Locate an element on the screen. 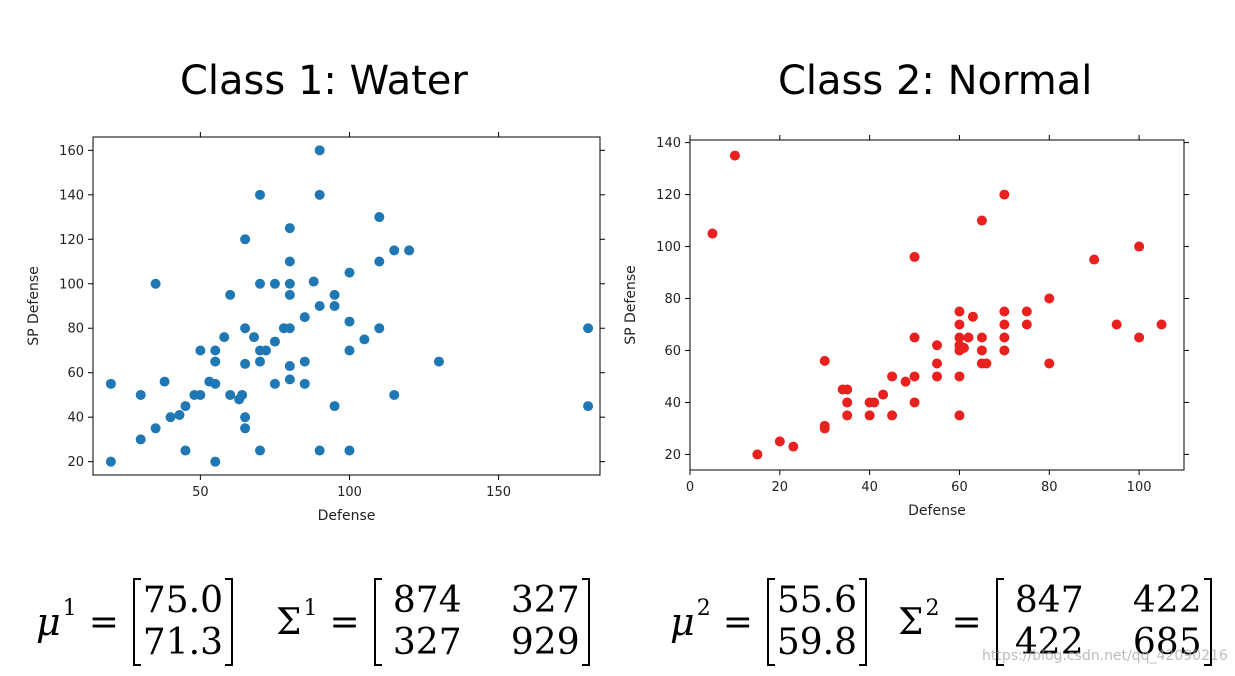 This screenshot has width=1235, height=676. x-tick-label: 50 is located at coordinates (200, 492).